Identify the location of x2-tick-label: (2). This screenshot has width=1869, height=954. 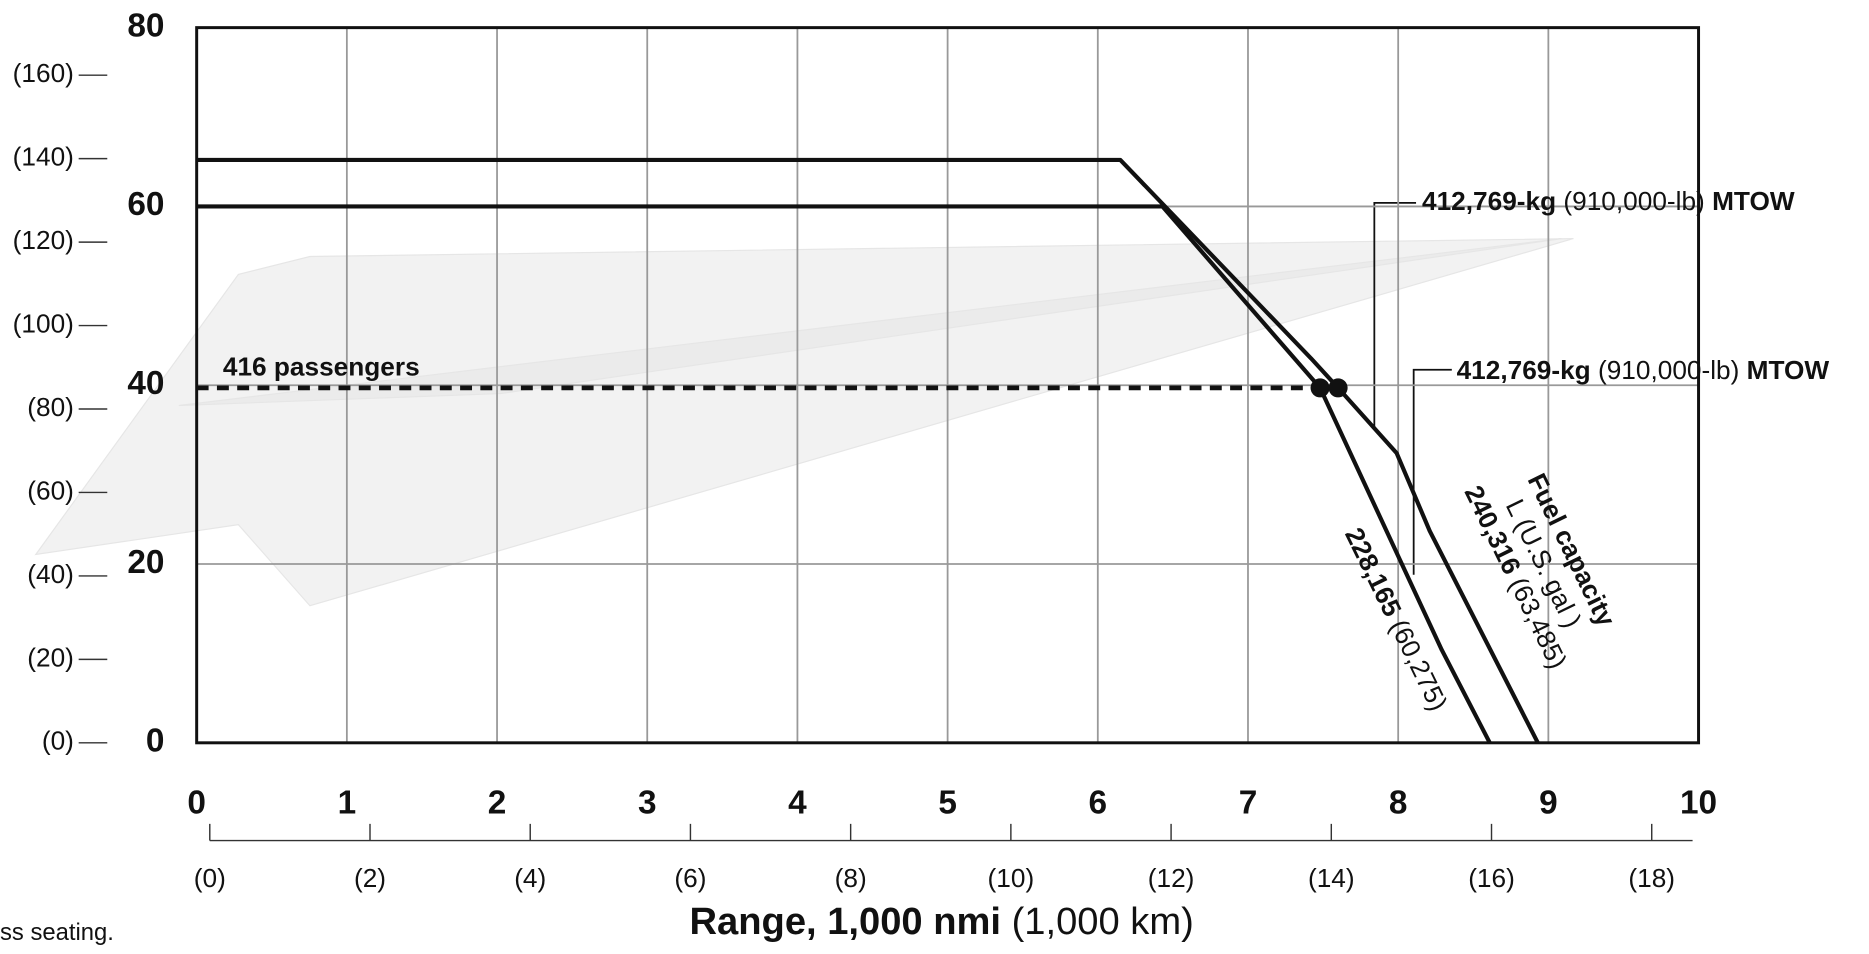
(370, 878).